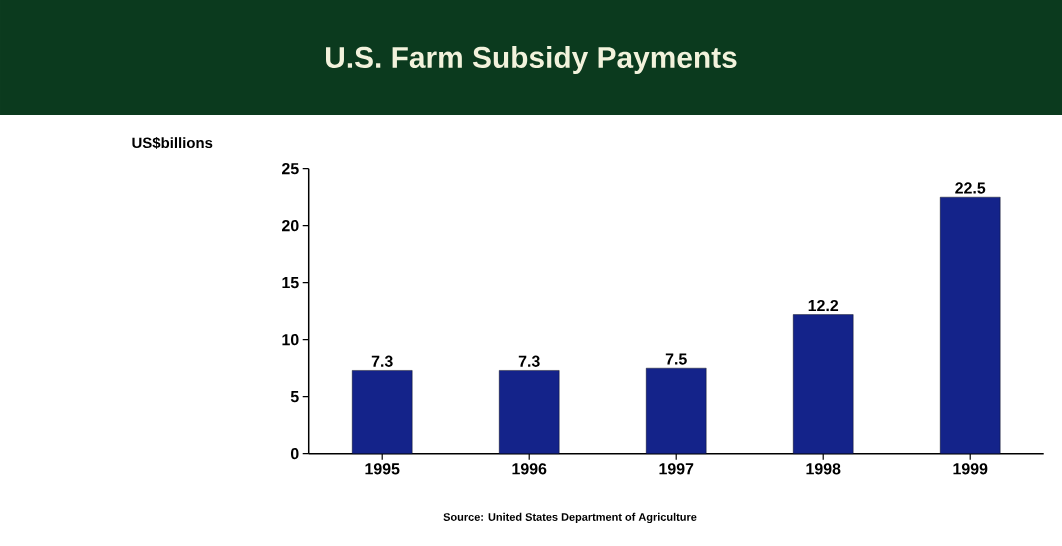  Describe the element at coordinates (294, 454) in the screenshot. I see `y-tick-label: 0` at that location.